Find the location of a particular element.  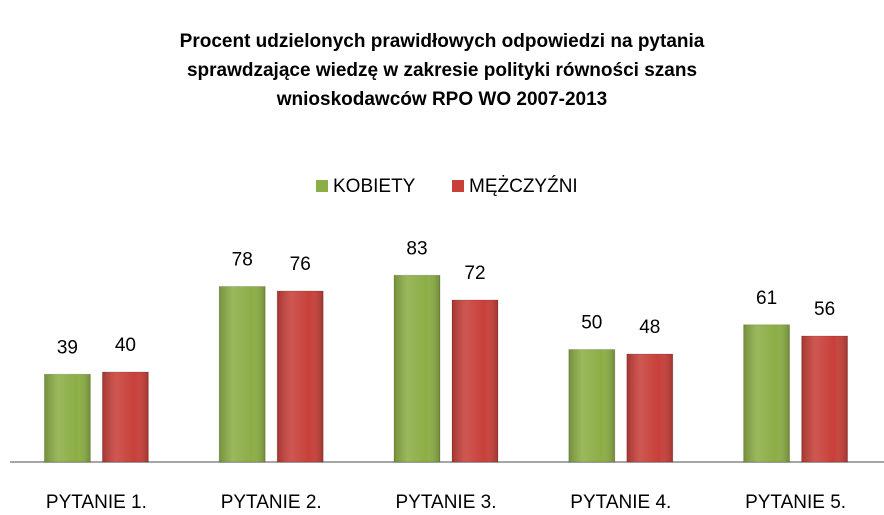

data-label: 76 is located at coordinates (300, 264).